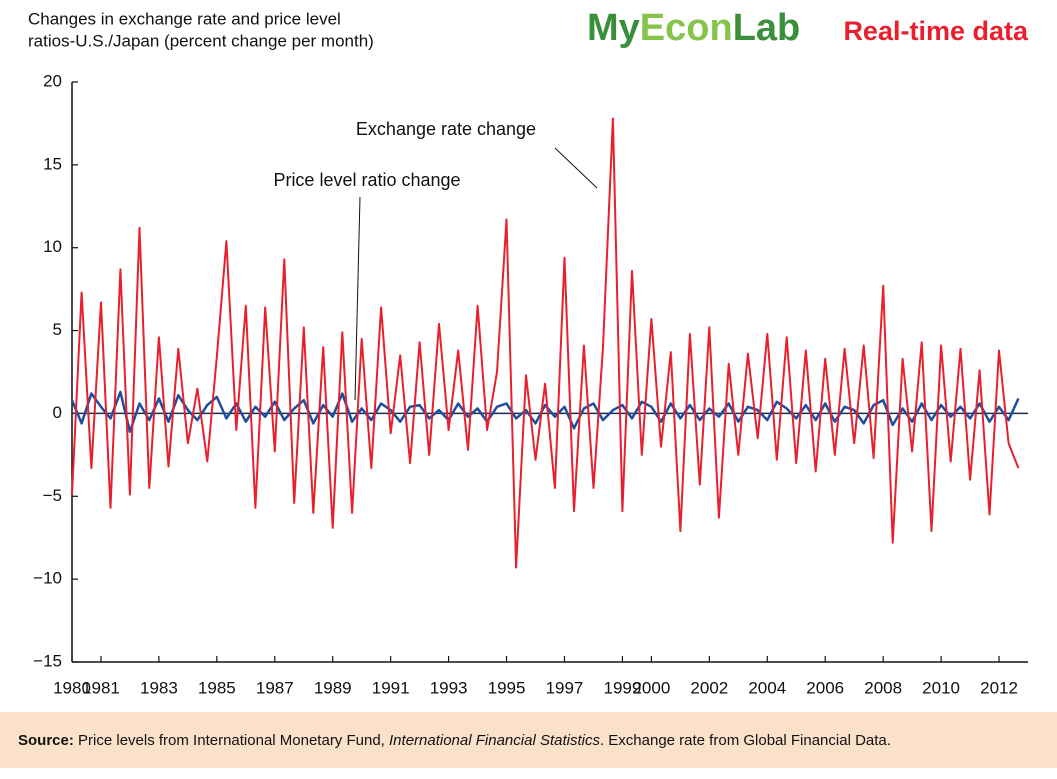 The image size is (1057, 779). I want to click on x-tick-label: 1985, so click(217, 687).